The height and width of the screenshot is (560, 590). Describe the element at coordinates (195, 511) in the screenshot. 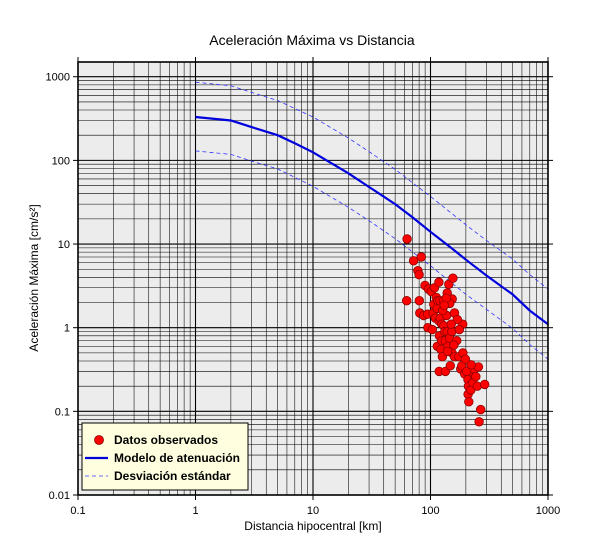

I see `x-tick-label: 1` at that location.